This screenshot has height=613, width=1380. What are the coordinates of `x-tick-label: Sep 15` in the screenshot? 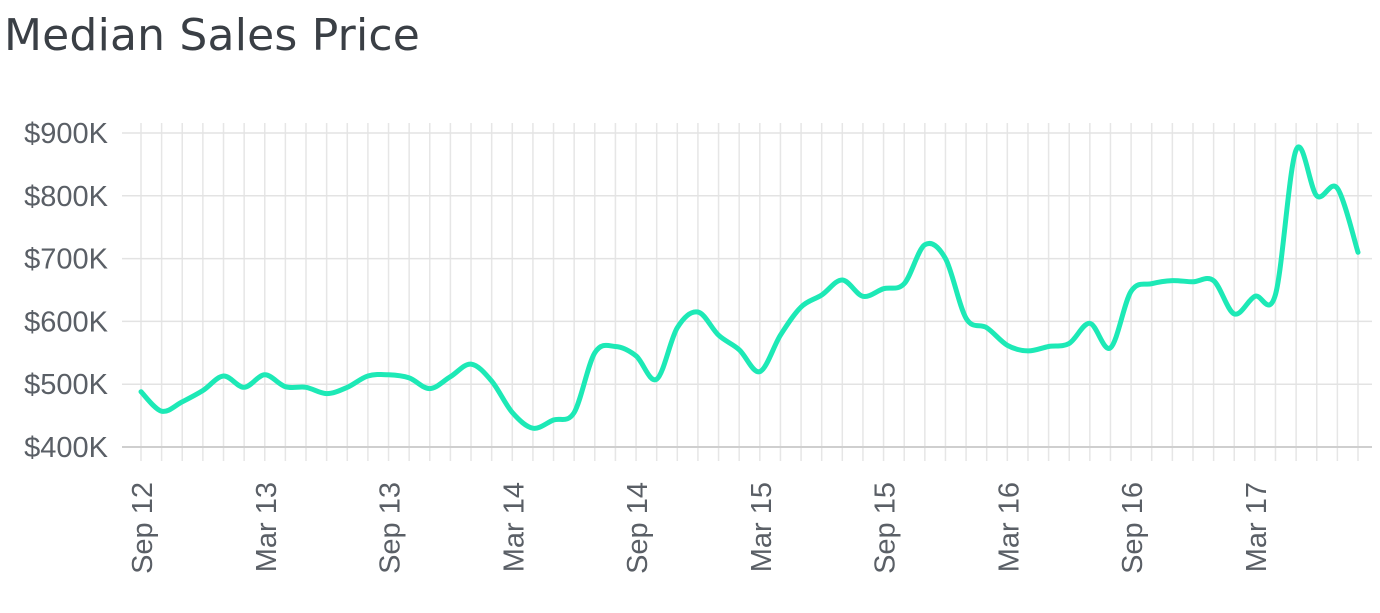 It's located at (886, 528).